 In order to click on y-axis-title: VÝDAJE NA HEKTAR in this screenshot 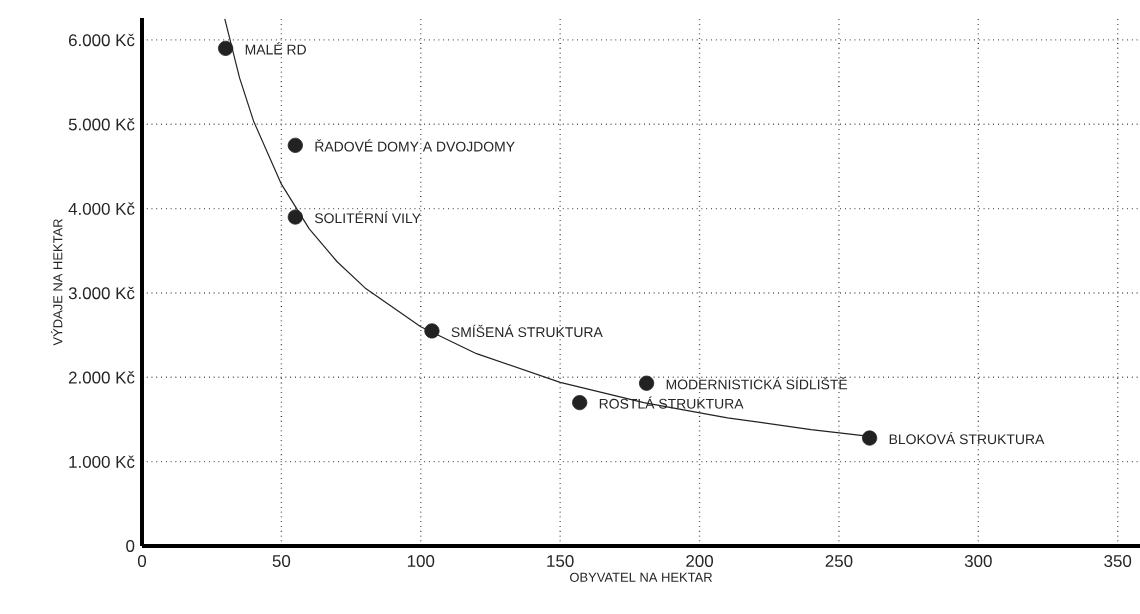, I will do `click(57, 282)`.